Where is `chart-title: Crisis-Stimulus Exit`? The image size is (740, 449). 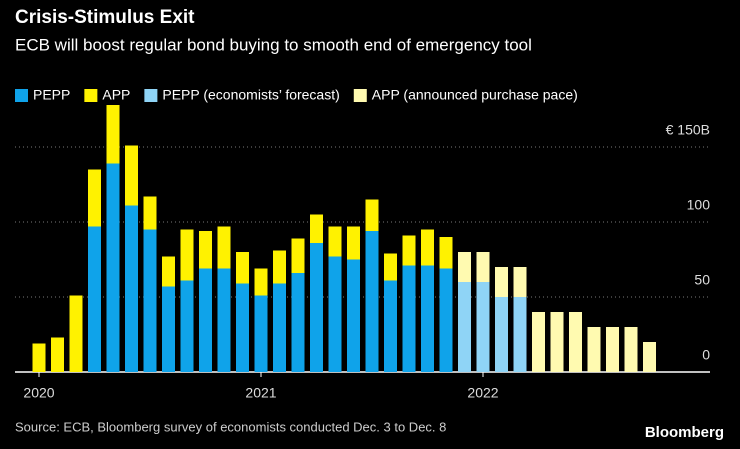 chart-title: Crisis-Stimulus Exit is located at coordinates (105, 17).